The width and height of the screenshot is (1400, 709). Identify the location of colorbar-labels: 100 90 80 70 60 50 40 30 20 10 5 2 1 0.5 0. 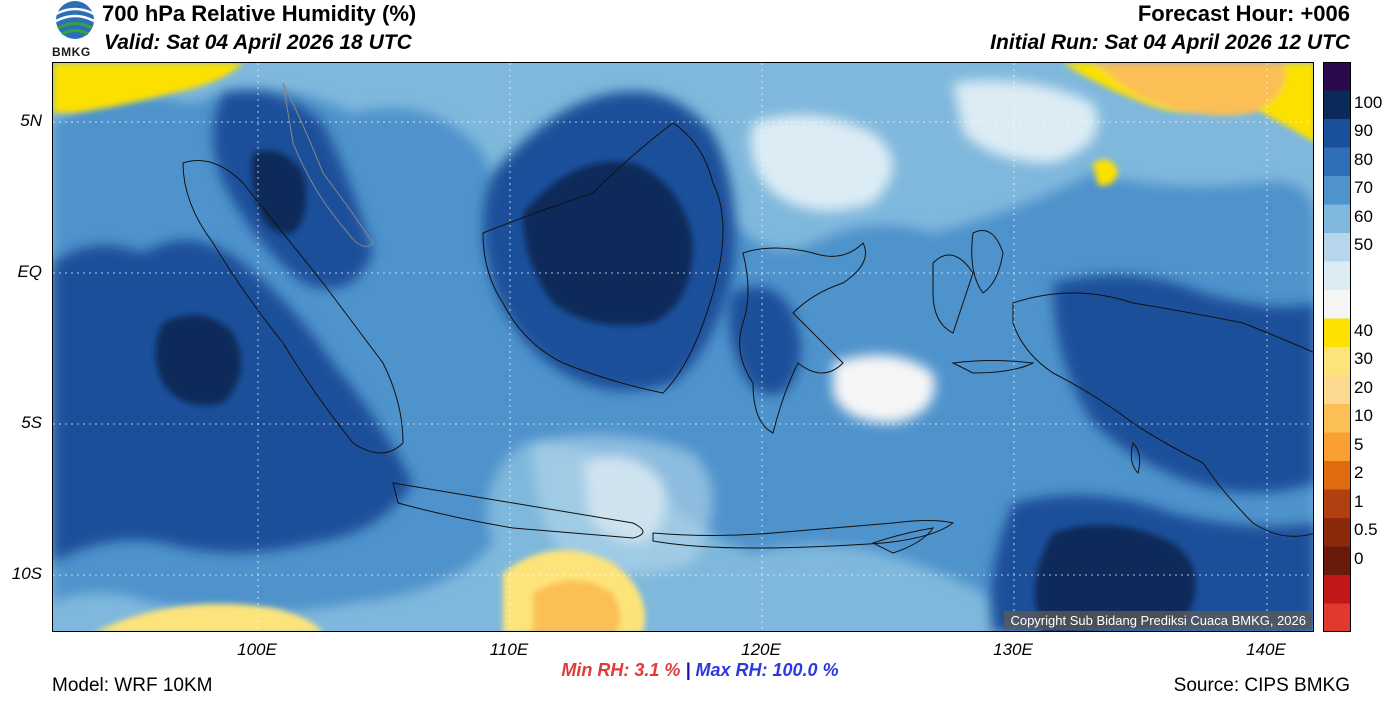
(1377, 347).